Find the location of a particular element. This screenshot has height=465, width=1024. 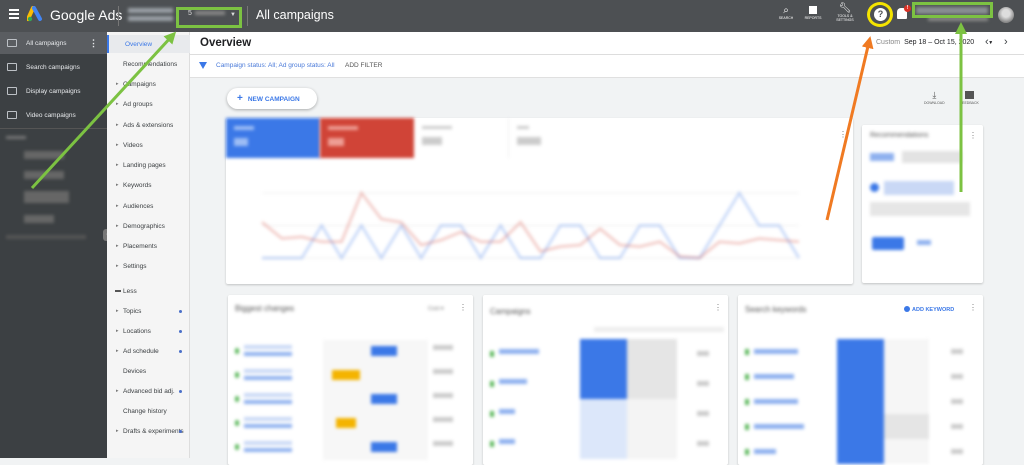

nav-item-placements: ▸ Placements is located at coordinates (148, 246).